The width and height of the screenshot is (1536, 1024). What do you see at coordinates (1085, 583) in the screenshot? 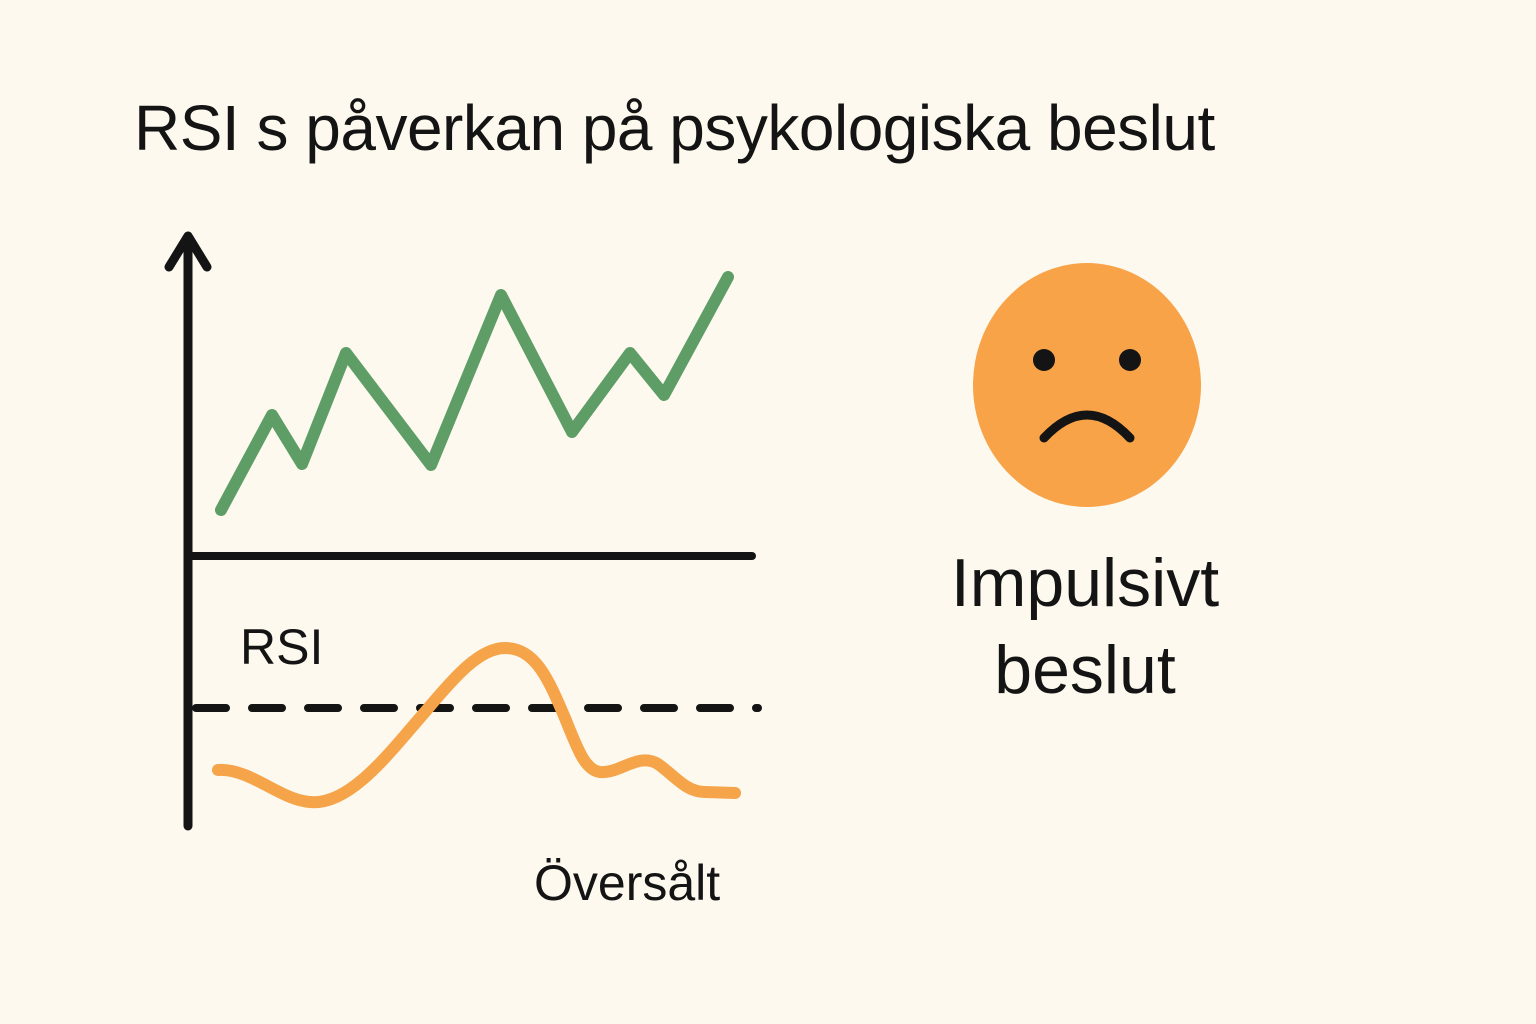
I see `impulsive-label-line1: Impulsivt` at bounding box center [1085, 583].